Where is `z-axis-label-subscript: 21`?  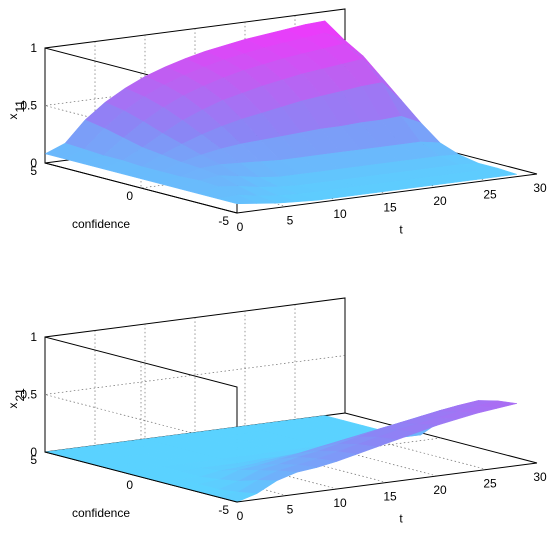
z-axis-label-subscript: 21 is located at coordinates (20, 395).